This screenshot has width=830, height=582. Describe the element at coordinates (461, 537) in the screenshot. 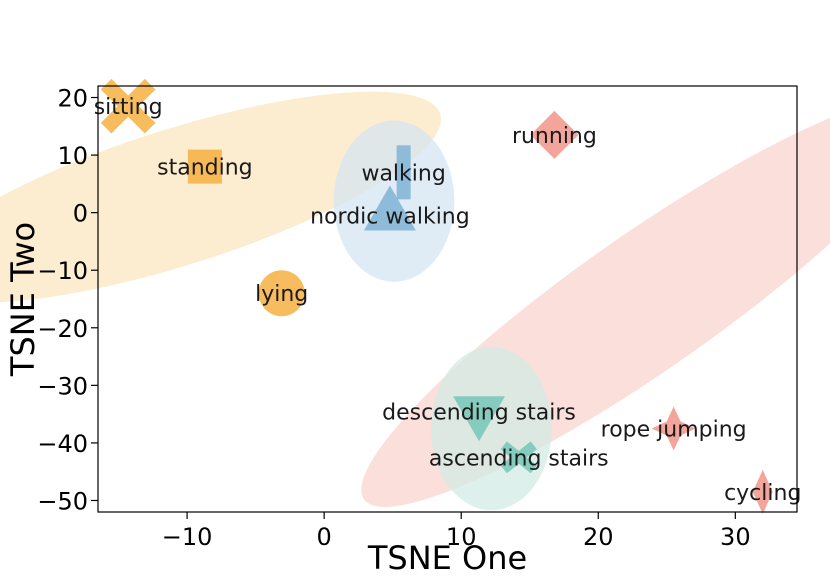

I see `x-tick-label: 10` at that location.